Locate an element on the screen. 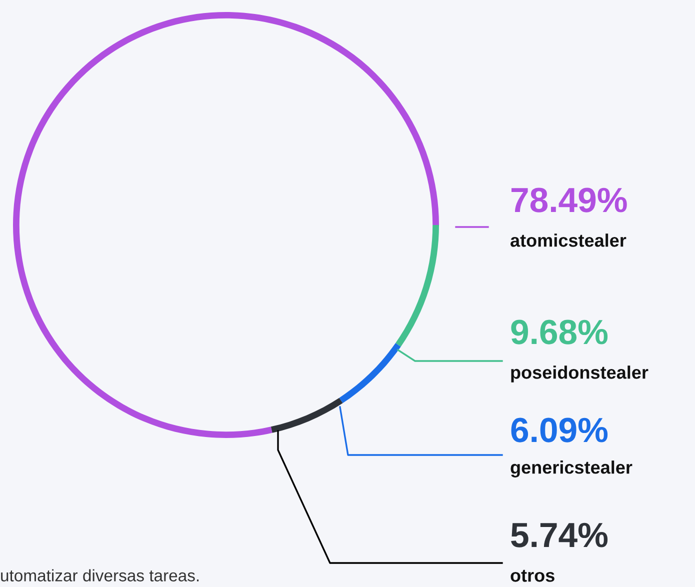 The width and height of the screenshot is (695, 587). slice-label: genericstealer is located at coordinates (571, 469).